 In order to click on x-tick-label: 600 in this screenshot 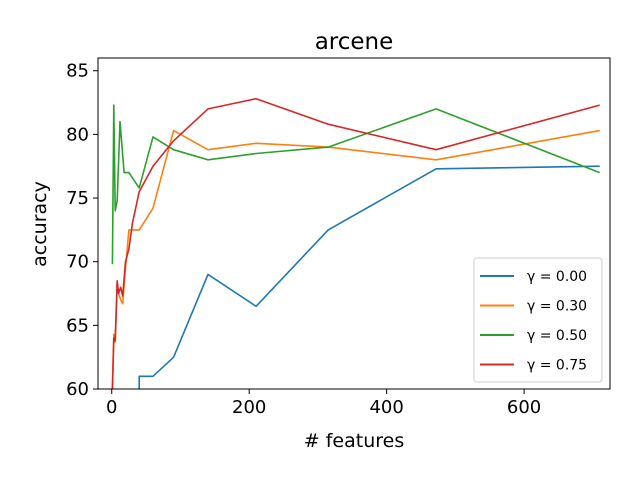, I will do `click(524, 407)`.